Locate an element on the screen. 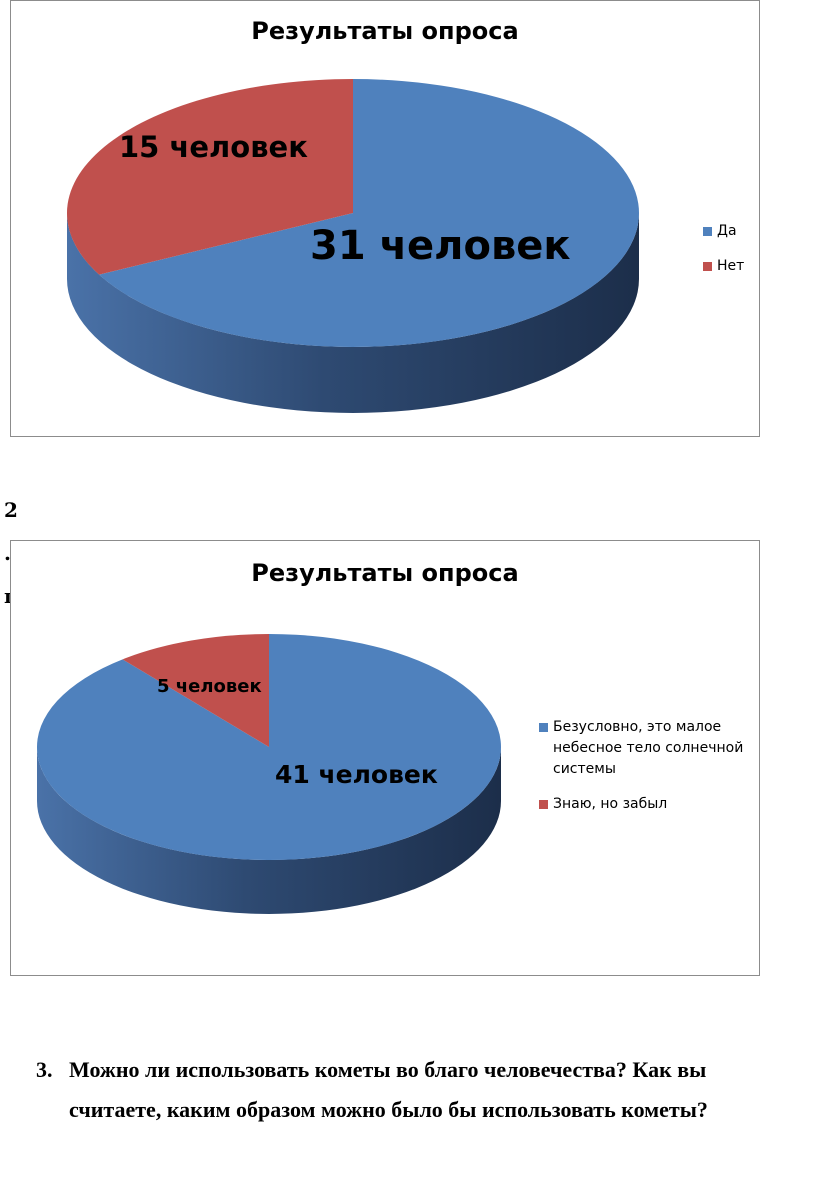 The image size is (816, 1197). chart-1-legend: Да Нет is located at coordinates (733, 256).